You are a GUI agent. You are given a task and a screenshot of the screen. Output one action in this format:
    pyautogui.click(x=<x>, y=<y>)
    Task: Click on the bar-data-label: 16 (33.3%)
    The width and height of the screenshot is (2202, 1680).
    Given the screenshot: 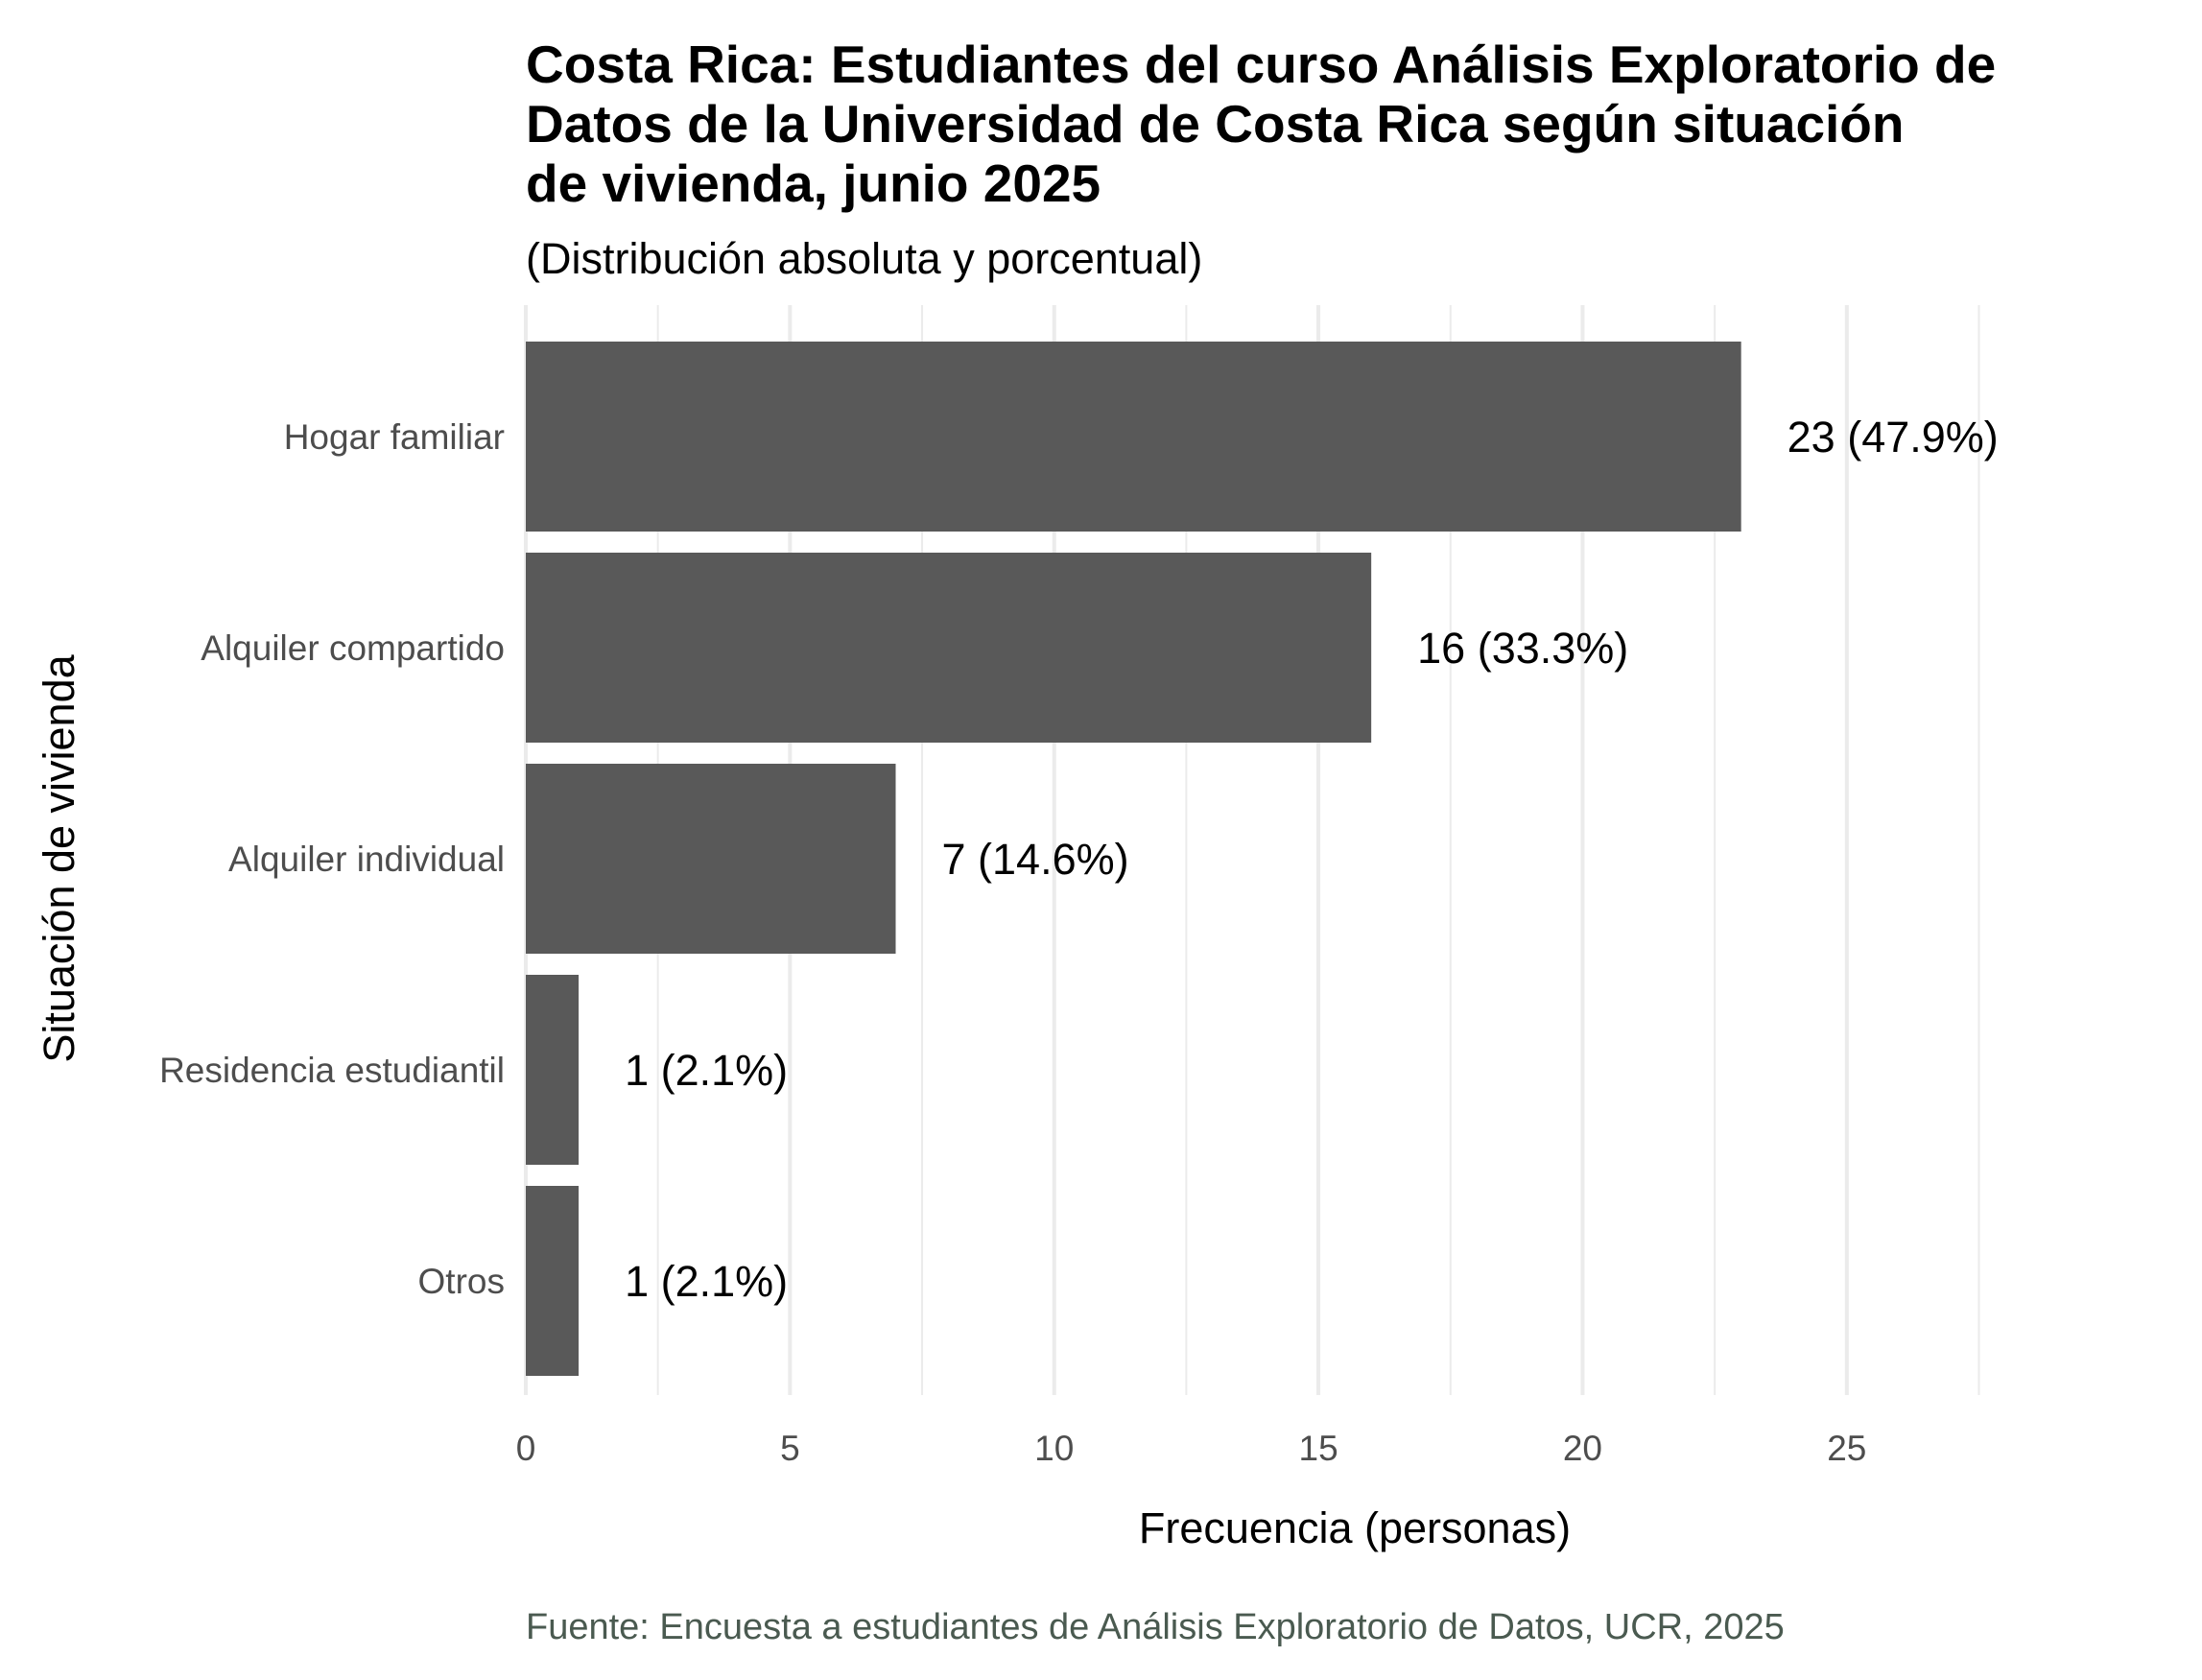 What is the action you would take?
    pyautogui.click(x=1522, y=648)
    